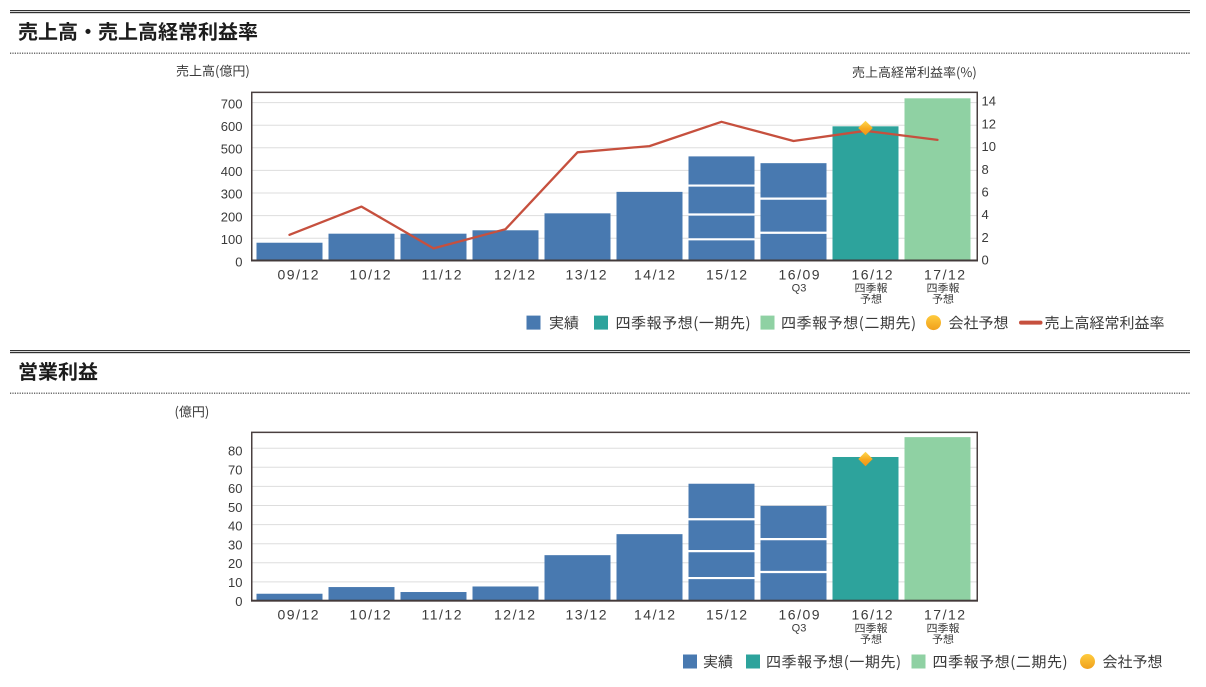 The height and width of the screenshot is (687, 1206). Describe the element at coordinates (232, 194) in the screenshot. I see `svg-text: 300` at that location.